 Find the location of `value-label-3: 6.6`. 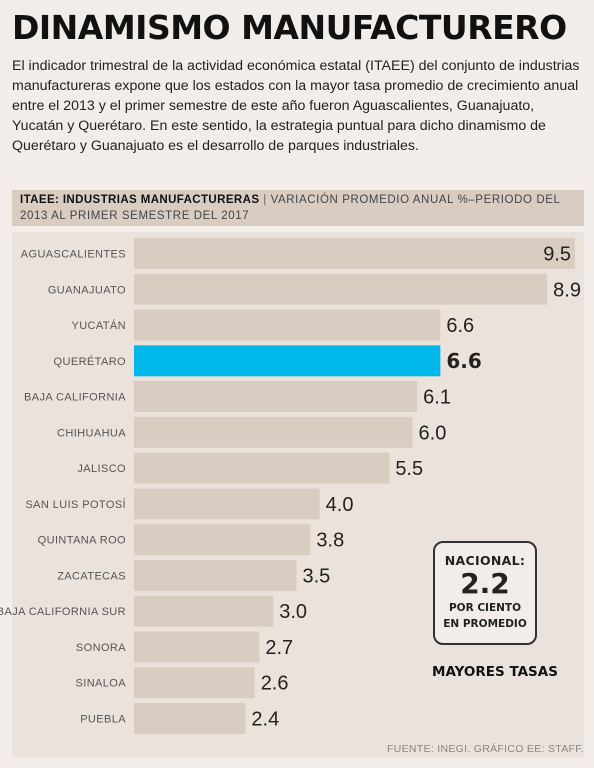

value-label-3: 6.6 is located at coordinates (463, 361).